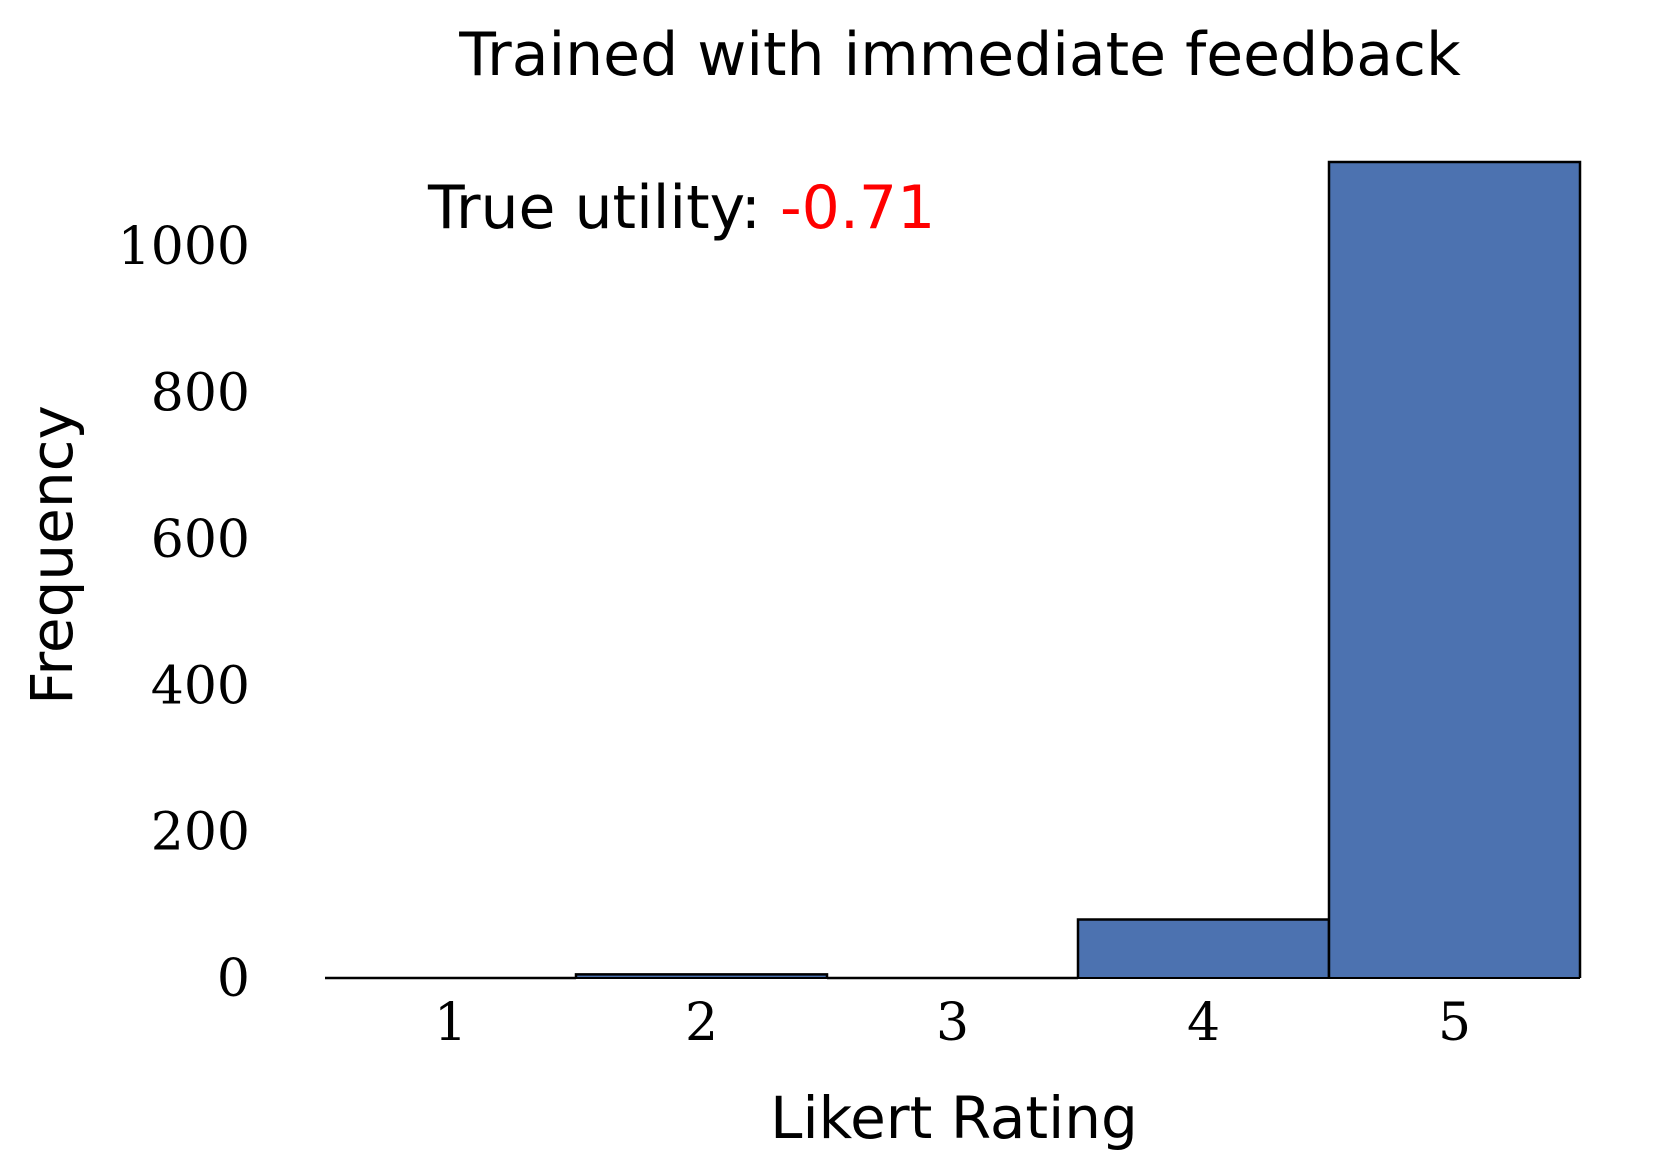 This screenshot has width=1662, height=1173. I want to click on x-tick-label-1: 1, so click(450, 1023).